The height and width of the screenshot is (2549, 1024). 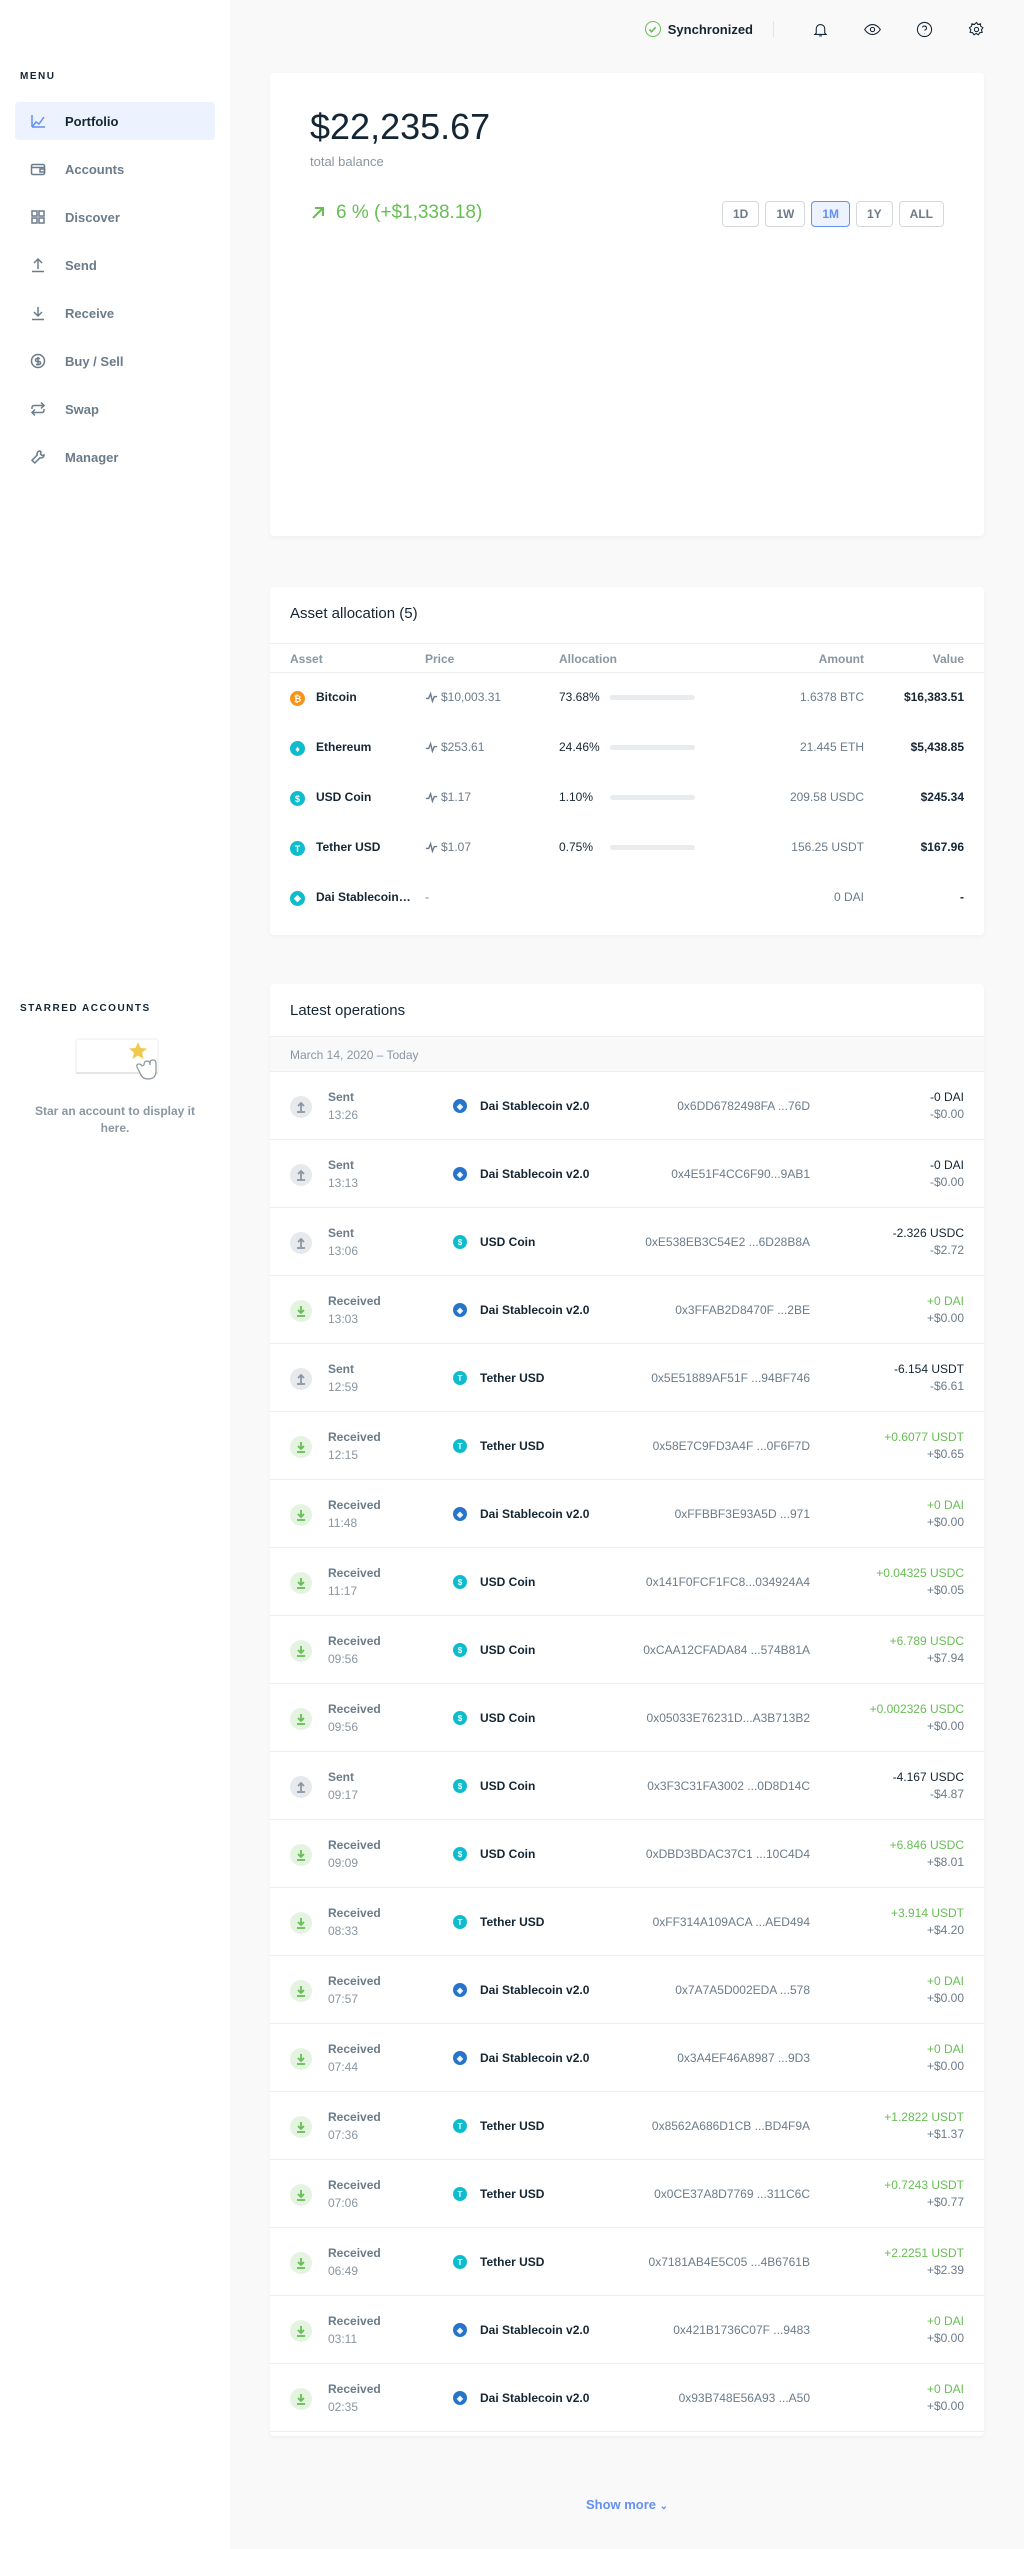 What do you see at coordinates (576, 797) in the screenshot?
I see `asset-allocation-pct: 1.10%` at bounding box center [576, 797].